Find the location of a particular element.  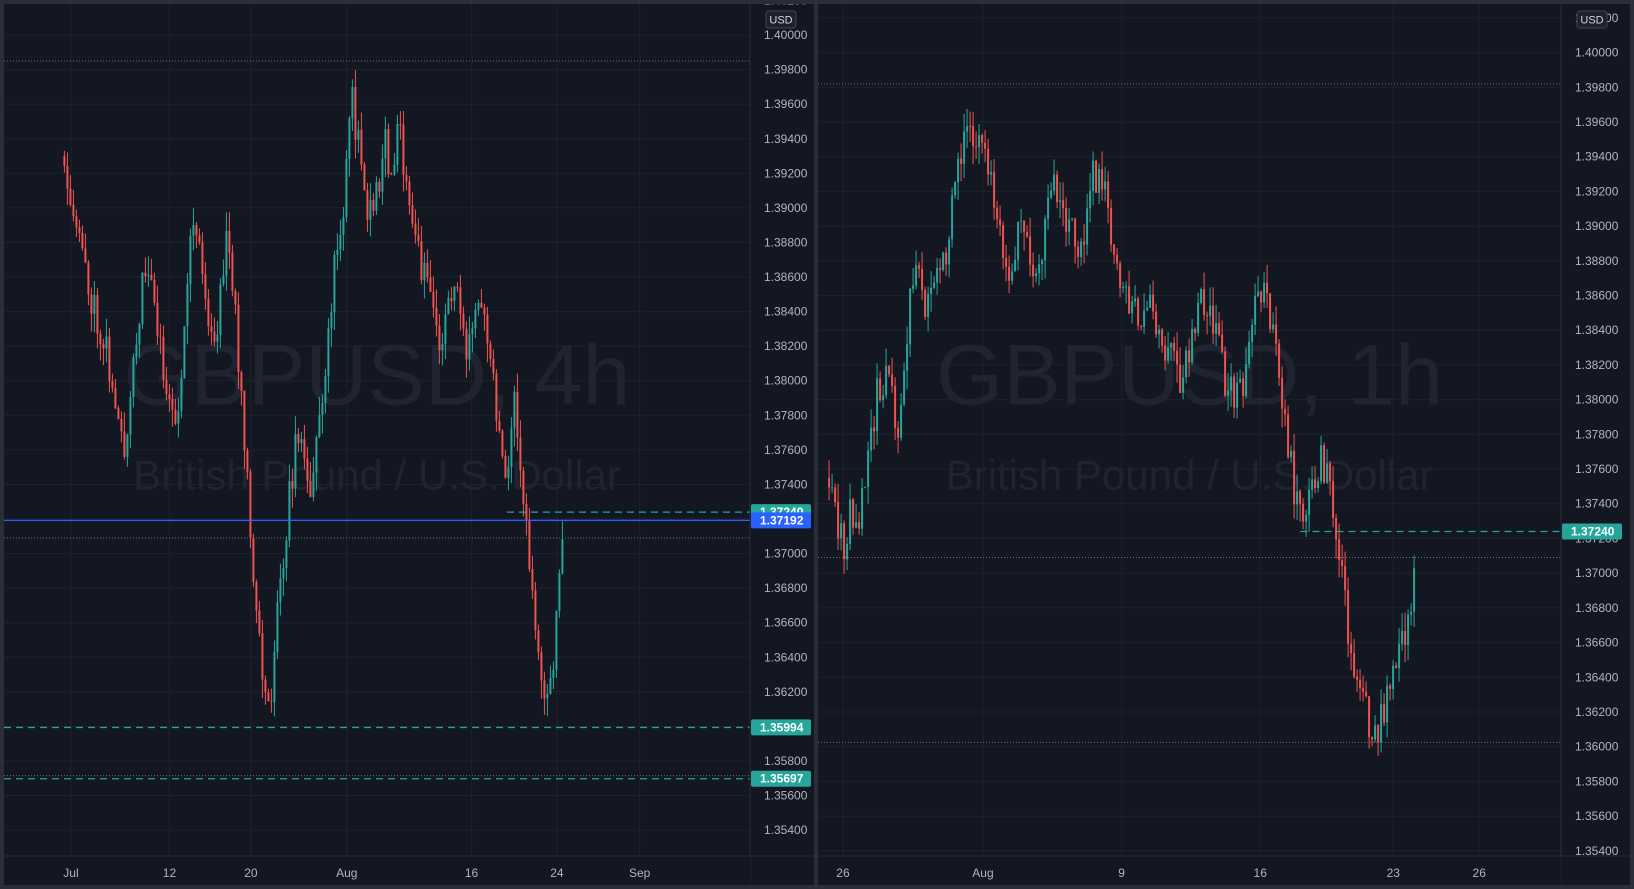

price-tick-label: 1.36800 is located at coordinates (1597, 608).